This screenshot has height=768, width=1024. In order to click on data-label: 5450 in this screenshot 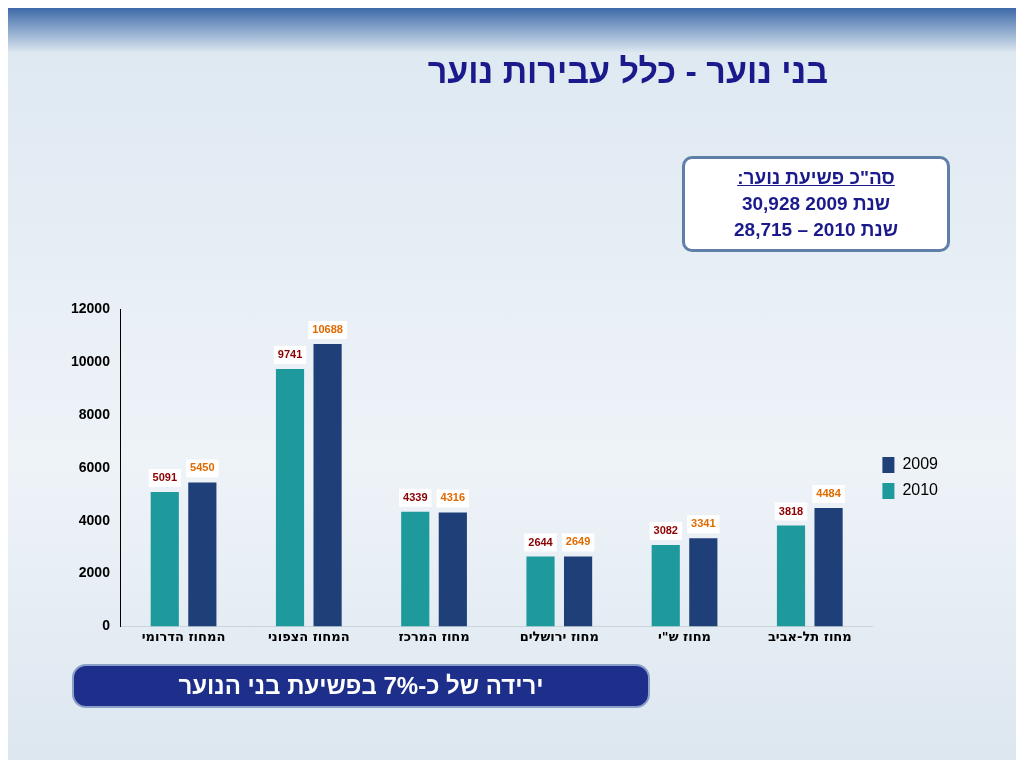, I will do `click(202, 467)`.